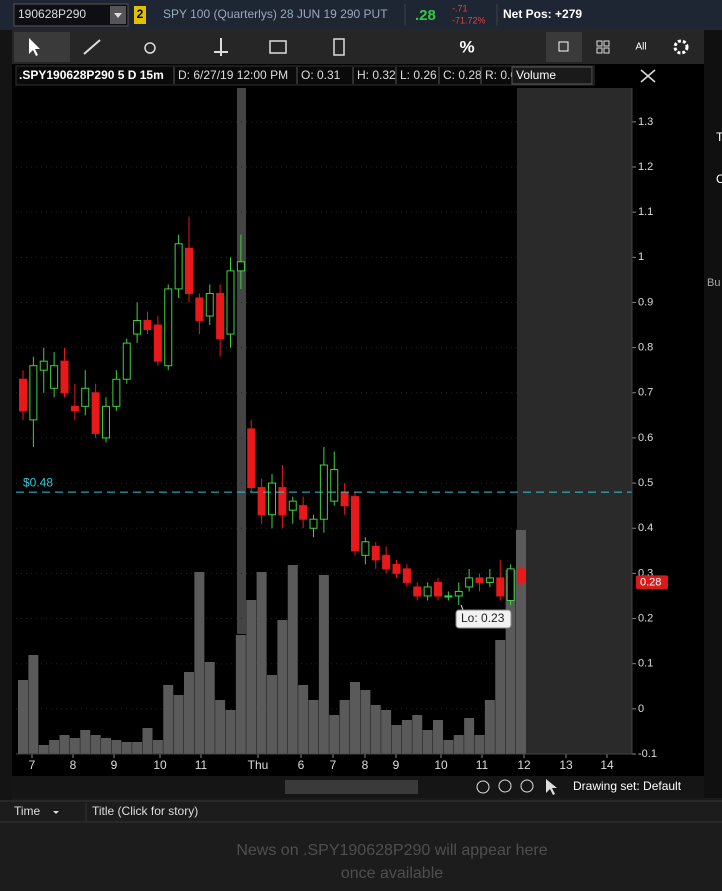 This screenshot has height=891, width=722. I want to click on sort-arrow, so click(56, 812).